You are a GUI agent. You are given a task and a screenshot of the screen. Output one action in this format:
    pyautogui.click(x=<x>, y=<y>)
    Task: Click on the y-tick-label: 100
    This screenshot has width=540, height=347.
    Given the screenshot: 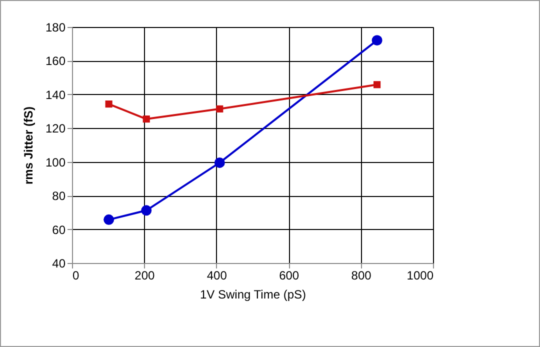 What is the action you would take?
    pyautogui.click(x=55, y=162)
    